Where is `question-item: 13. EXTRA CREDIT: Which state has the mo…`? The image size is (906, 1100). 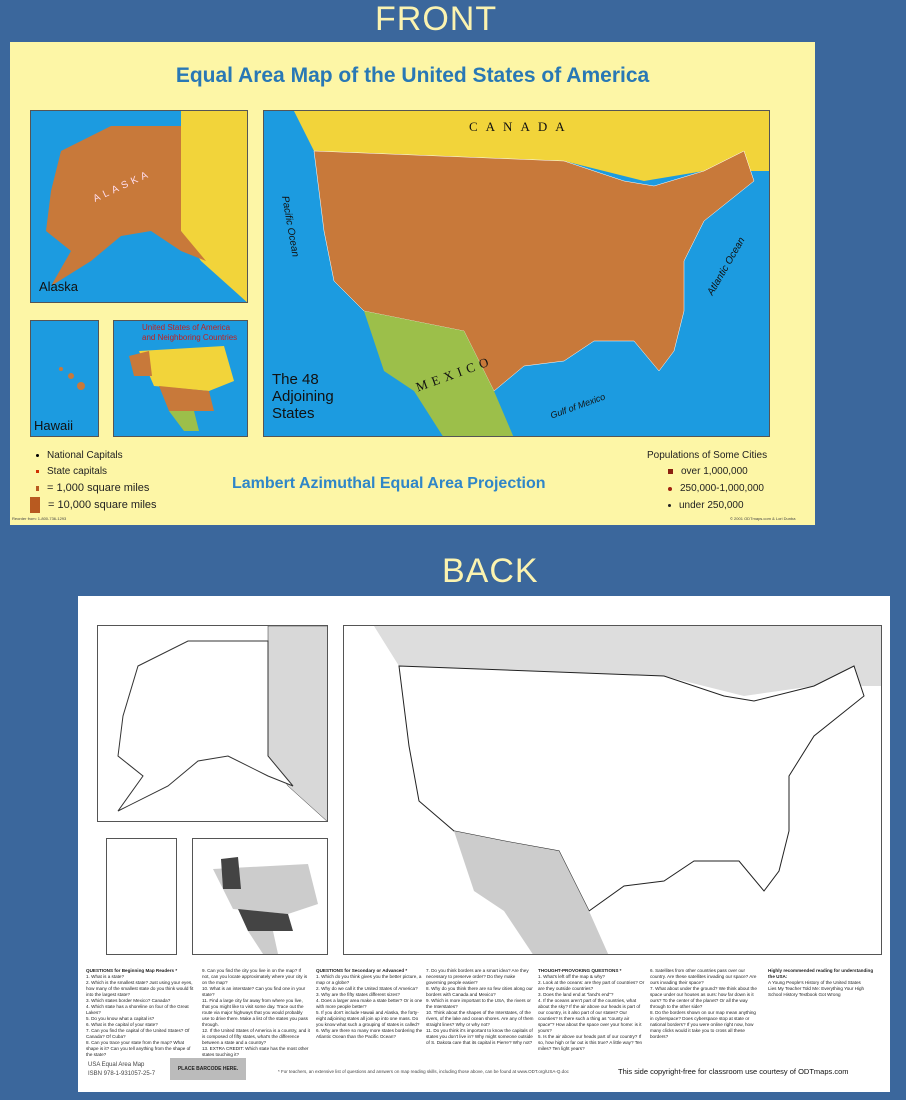
question-item: 13. EXTRA CREDIT: Which state has the mo… is located at coordinates (255, 1051).